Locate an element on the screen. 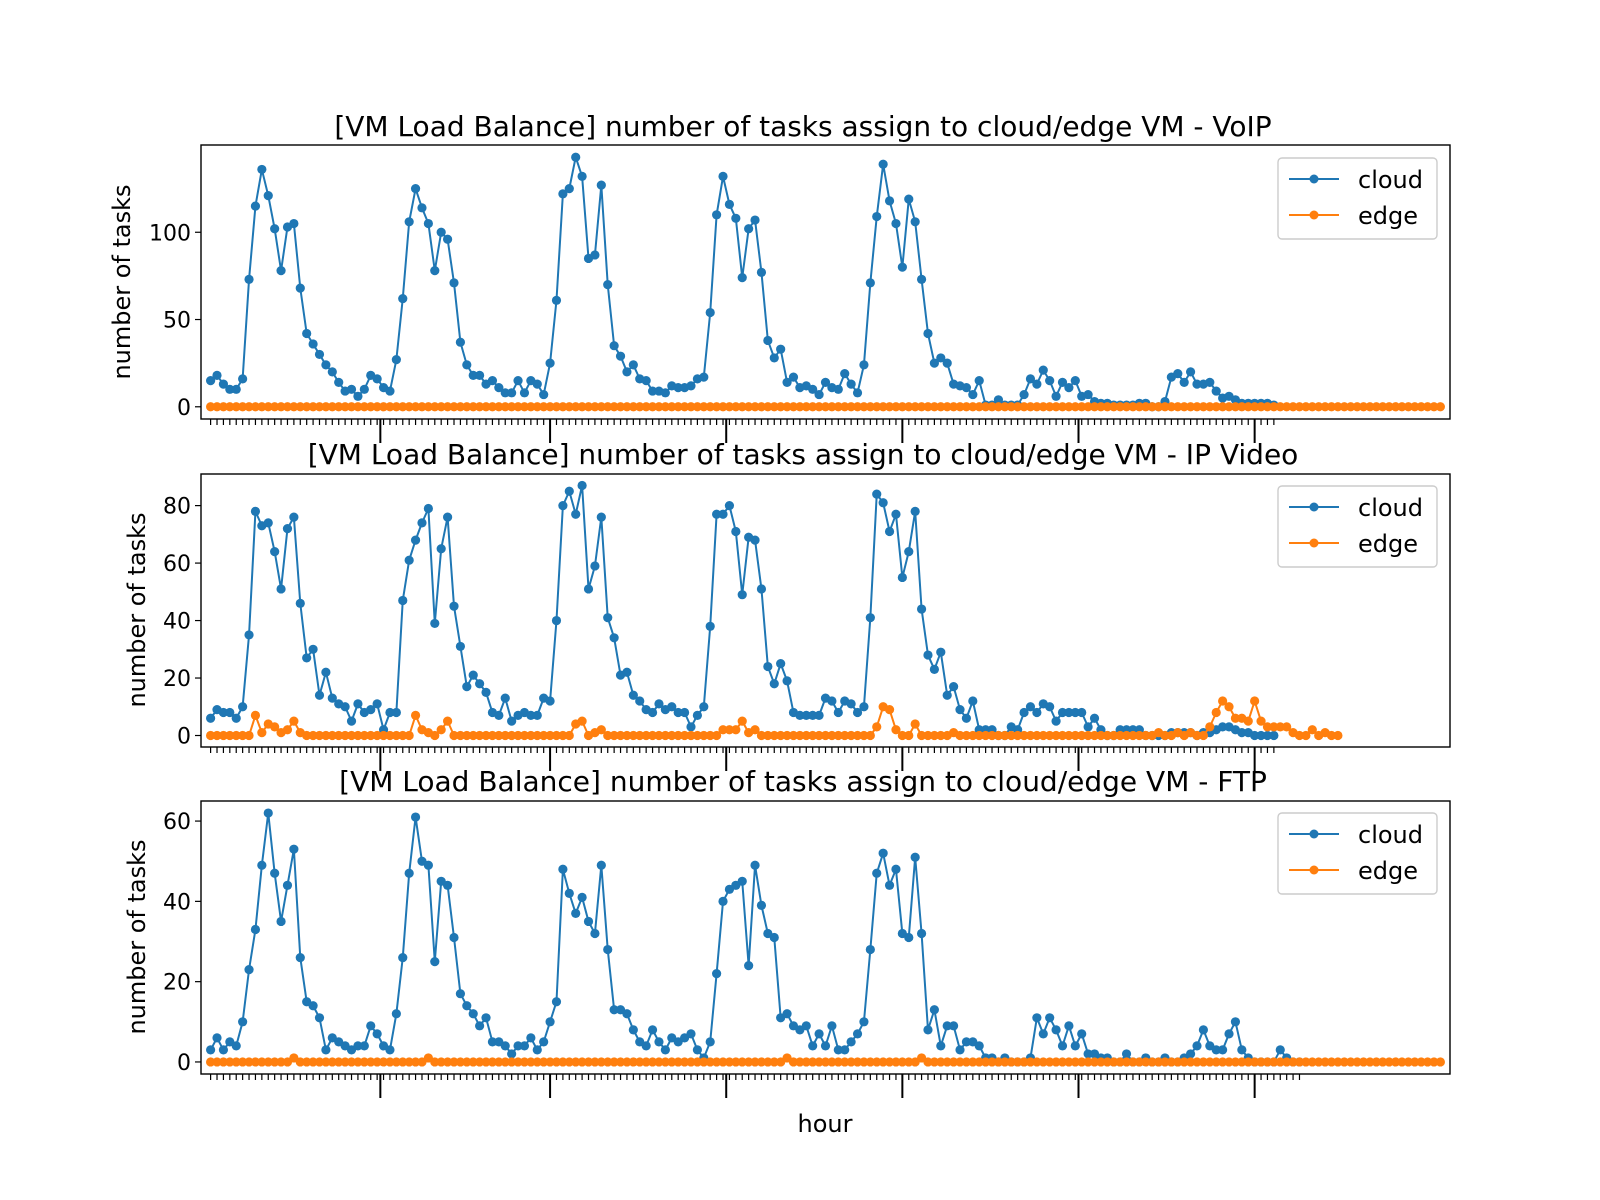 This screenshot has width=1600, height=1200. y-tick-label-ip-video: 0 is located at coordinates (184, 737).